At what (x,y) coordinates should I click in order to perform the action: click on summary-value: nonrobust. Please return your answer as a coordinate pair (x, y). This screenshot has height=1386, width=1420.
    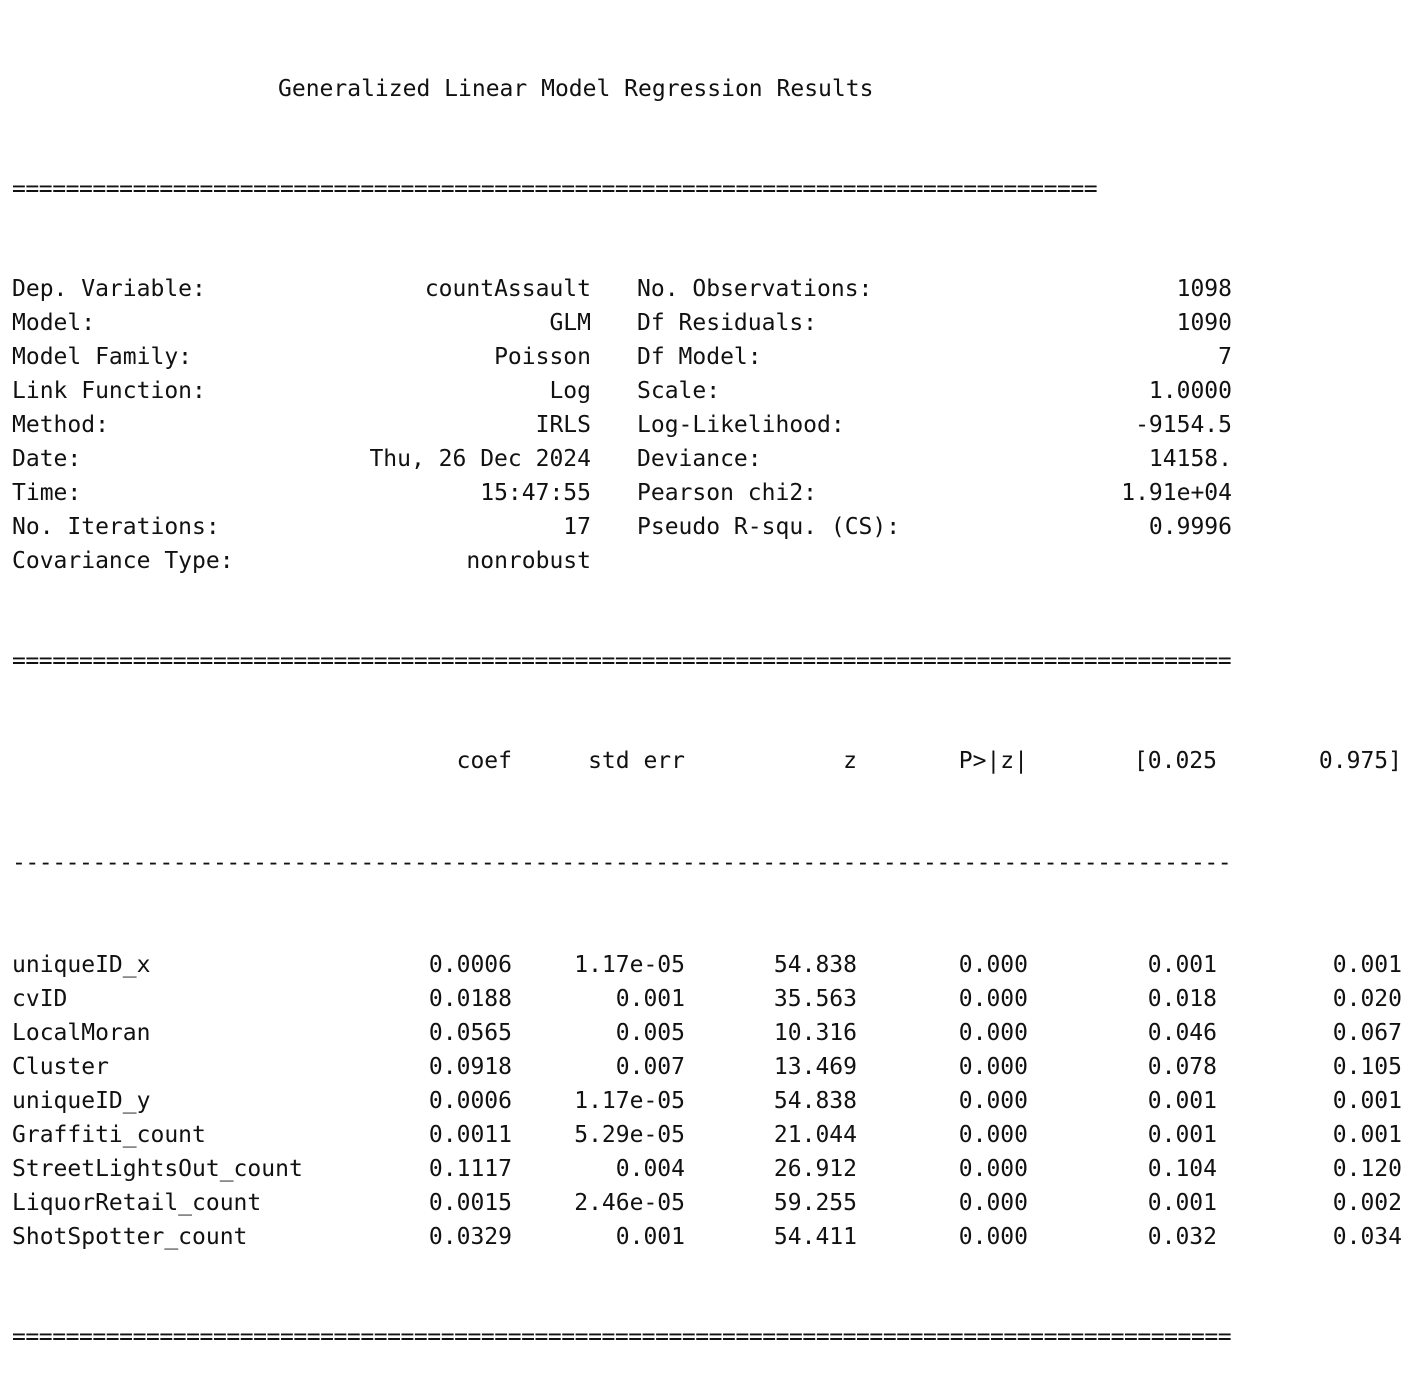
    Looking at the image, I should click on (528, 561).